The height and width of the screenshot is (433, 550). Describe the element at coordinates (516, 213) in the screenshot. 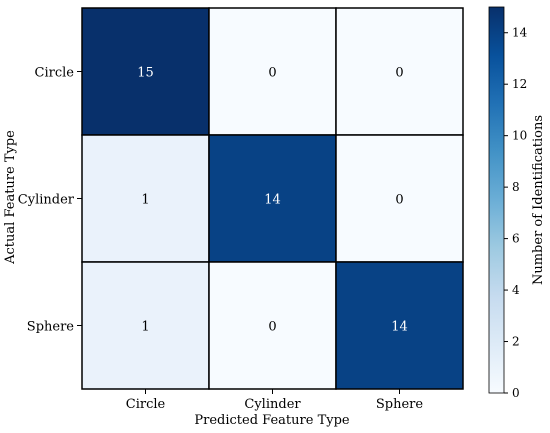

I see `colorbar-ticks: 0 2 4 6 8 10 12 14` at that location.